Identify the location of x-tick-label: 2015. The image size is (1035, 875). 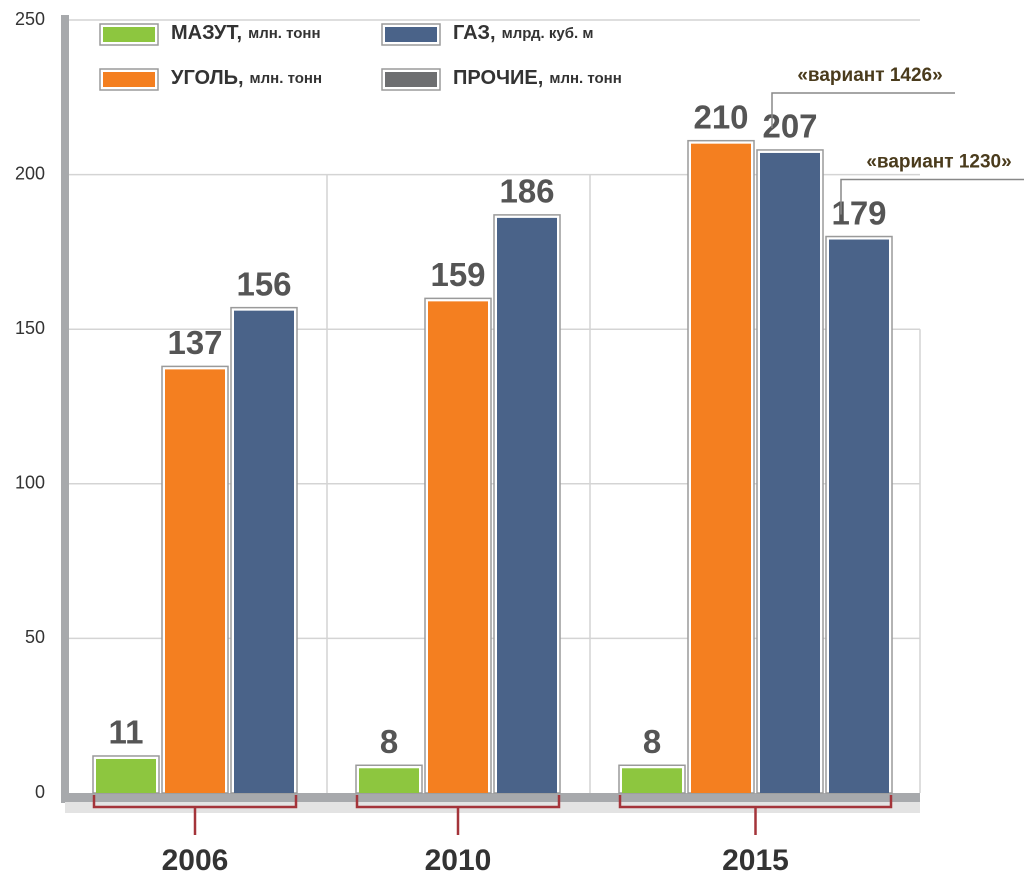
(755, 859).